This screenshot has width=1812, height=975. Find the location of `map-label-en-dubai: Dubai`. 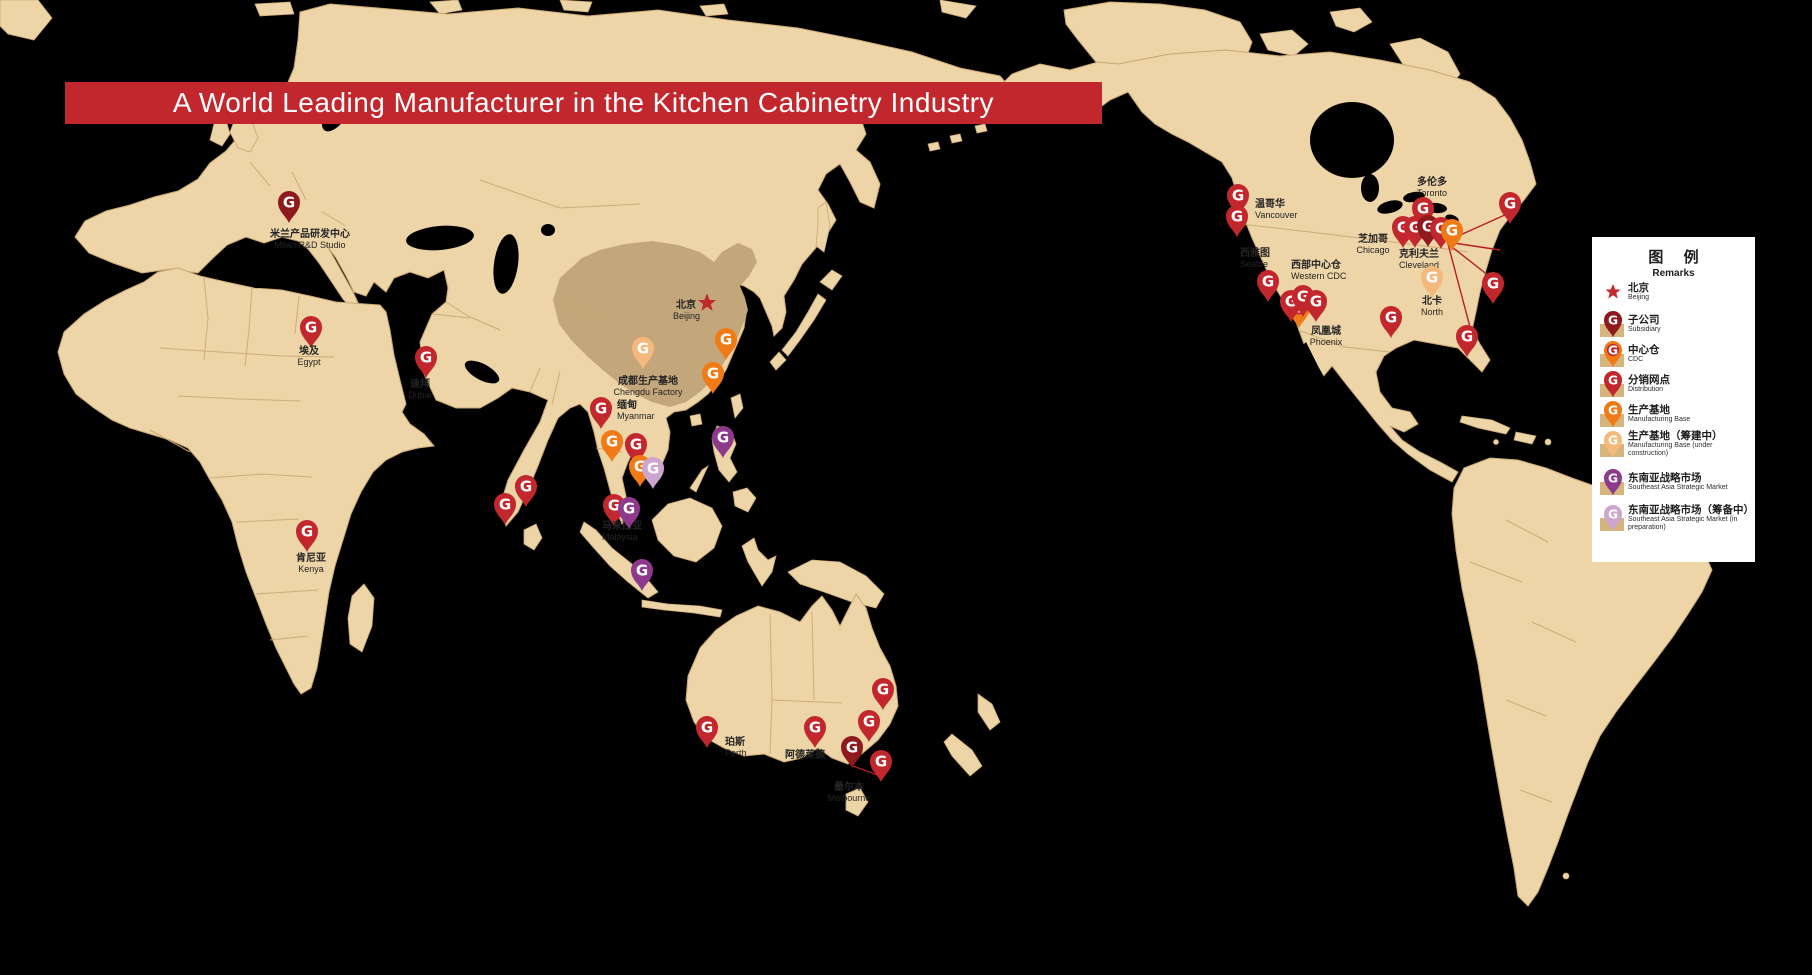

map-label-en-dubai: Dubai is located at coordinates (420, 395).